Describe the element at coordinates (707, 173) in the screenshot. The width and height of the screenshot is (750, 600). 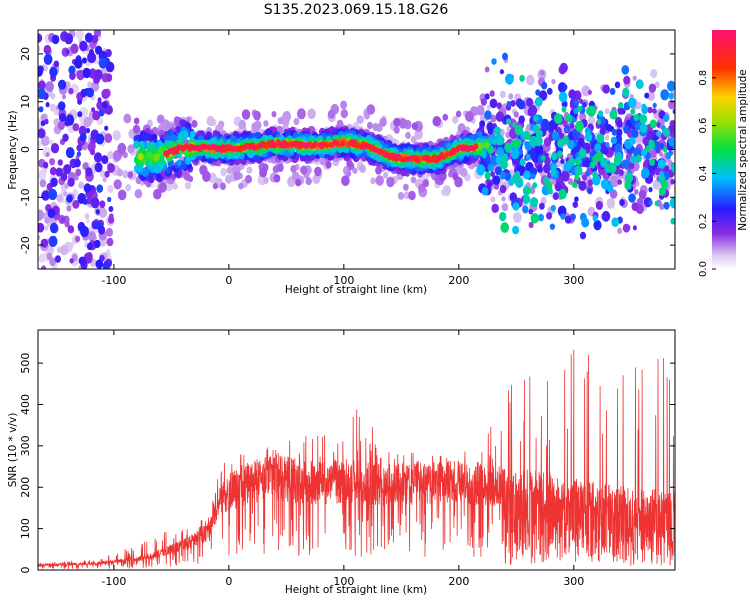
I see `colorbar-ticks: 0.0 0.2 0.4 0.6 0.8` at that location.